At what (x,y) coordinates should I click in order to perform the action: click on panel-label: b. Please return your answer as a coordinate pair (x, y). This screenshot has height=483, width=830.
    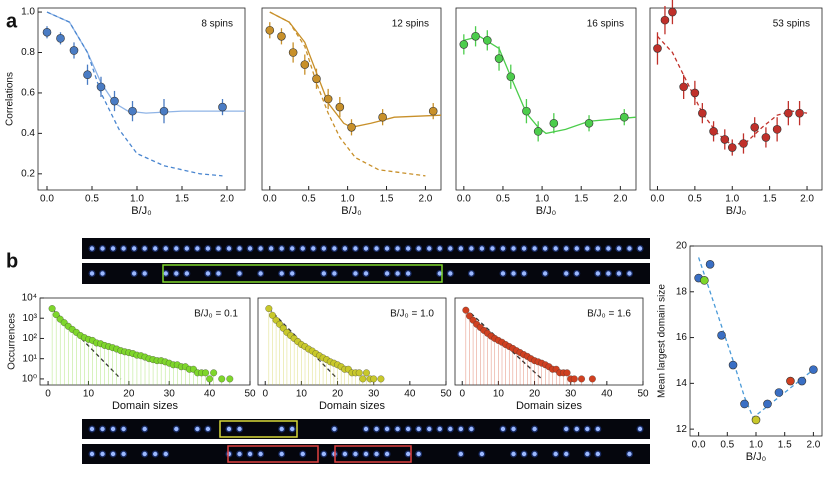
    Looking at the image, I should click on (12, 261).